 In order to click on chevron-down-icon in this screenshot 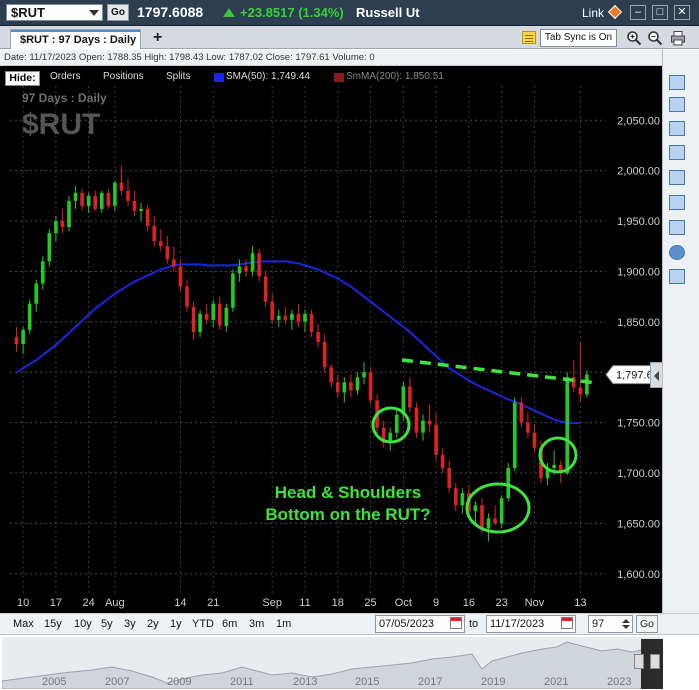, I will do `click(94, 13)`.